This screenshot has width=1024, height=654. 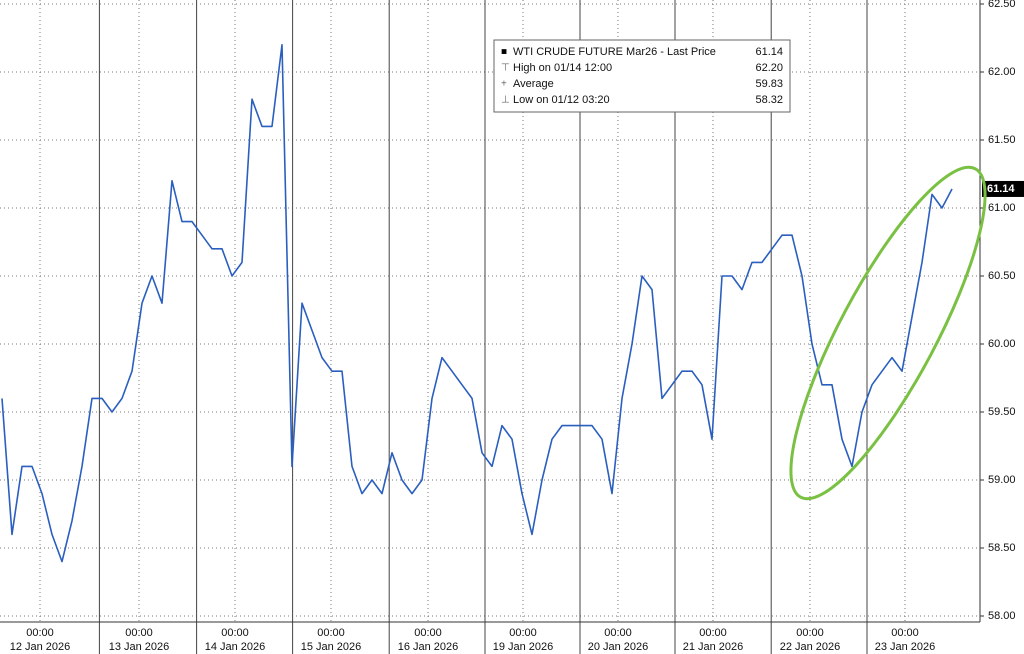 I want to click on legend-value: 58.32, so click(x=769, y=100).